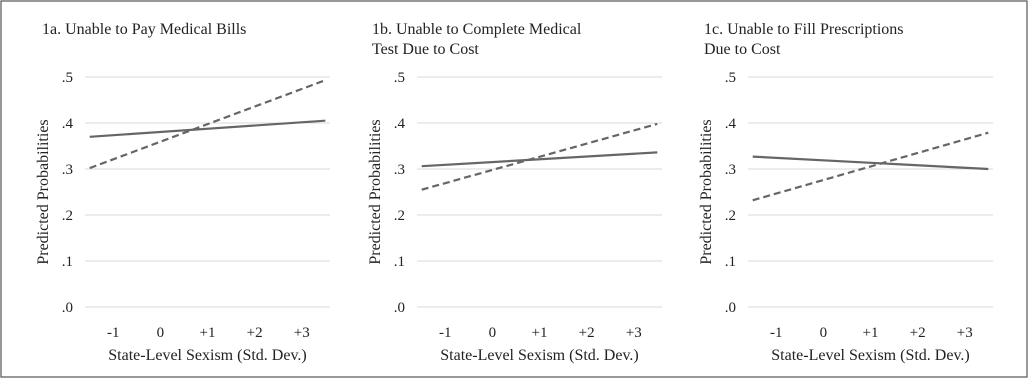  I want to click on panel-title-line-1: 1a. Unable to Pay Medical Bills, so click(144, 29).